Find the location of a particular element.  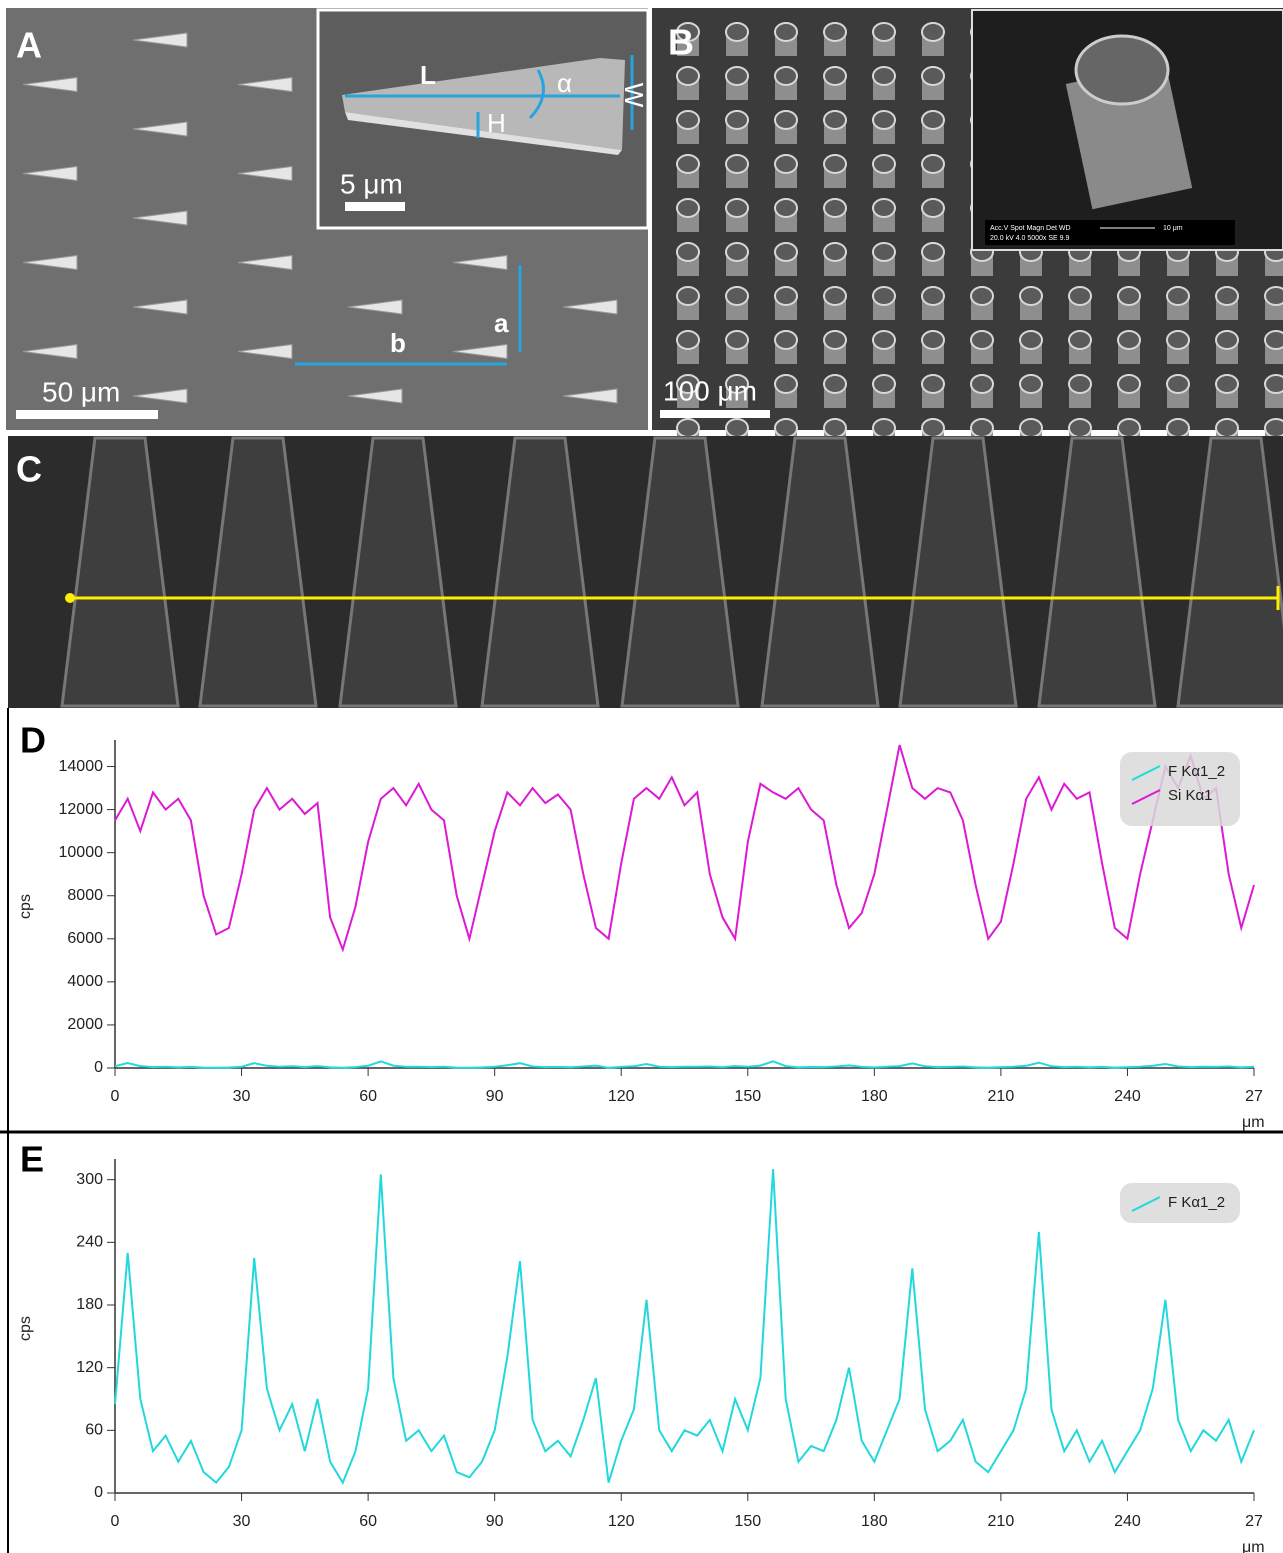

x-tick-label: 210 is located at coordinates (1001, 1521).